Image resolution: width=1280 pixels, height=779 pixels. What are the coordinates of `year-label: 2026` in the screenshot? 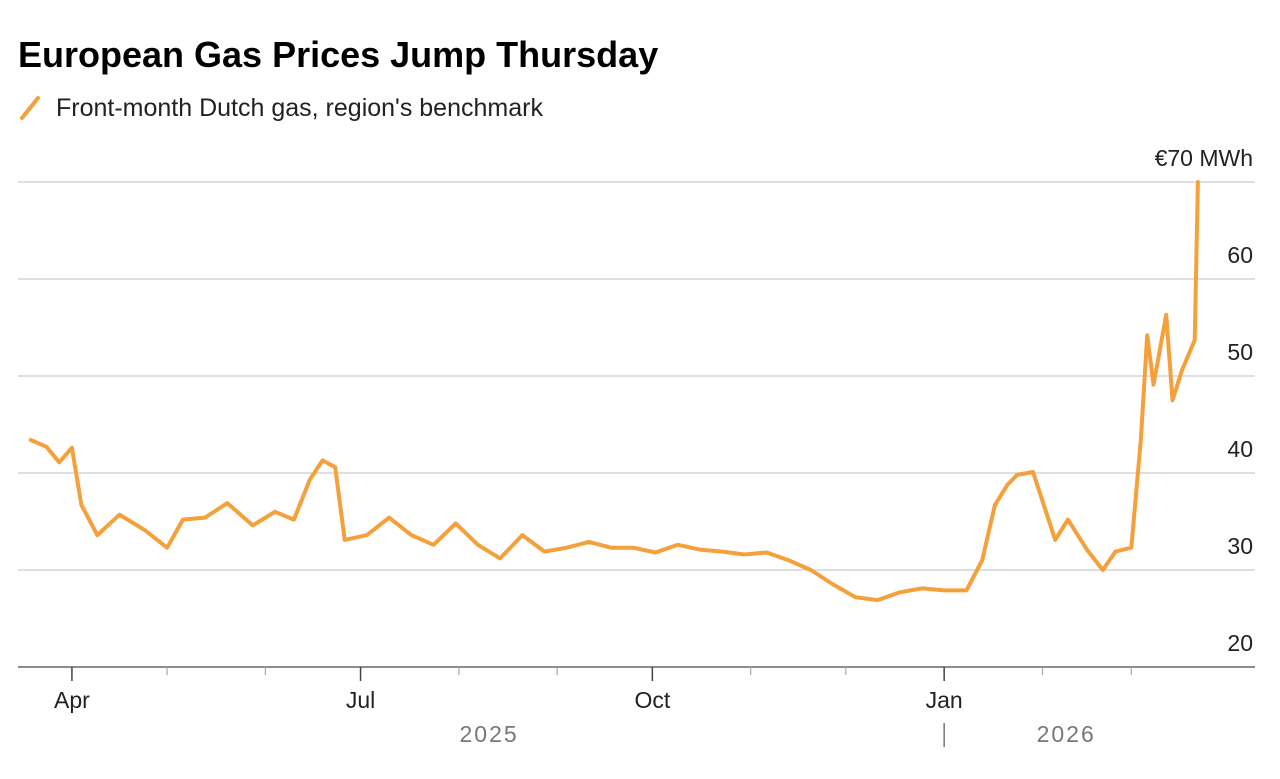 It's located at (1066, 734).